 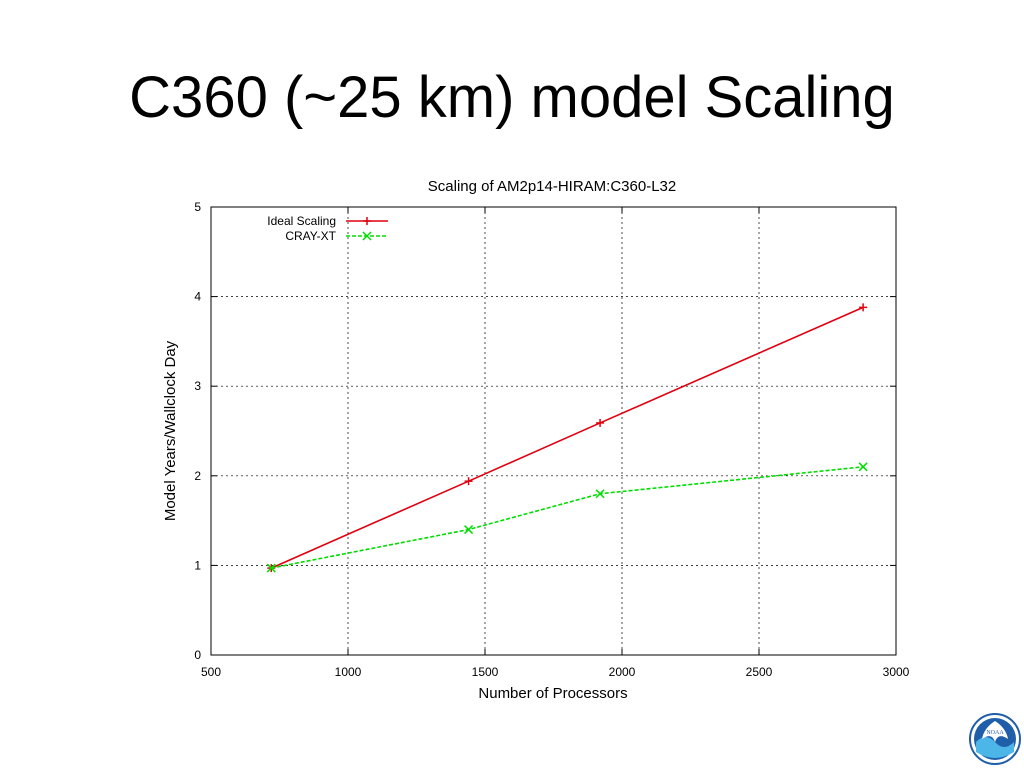 What do you see at coordinates (197, 207) in the screenshot?
I see `y-tick-label: 5` at bounding box center [197, 207].